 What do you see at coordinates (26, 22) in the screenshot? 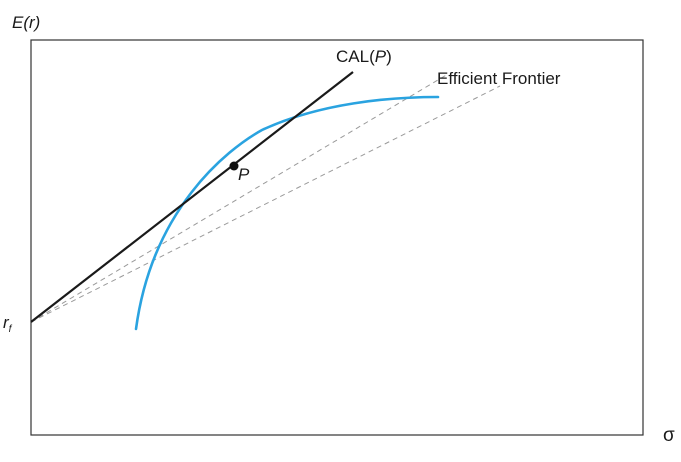
I see `y-axis-label: E(r)` at bounding box center [26, 22].